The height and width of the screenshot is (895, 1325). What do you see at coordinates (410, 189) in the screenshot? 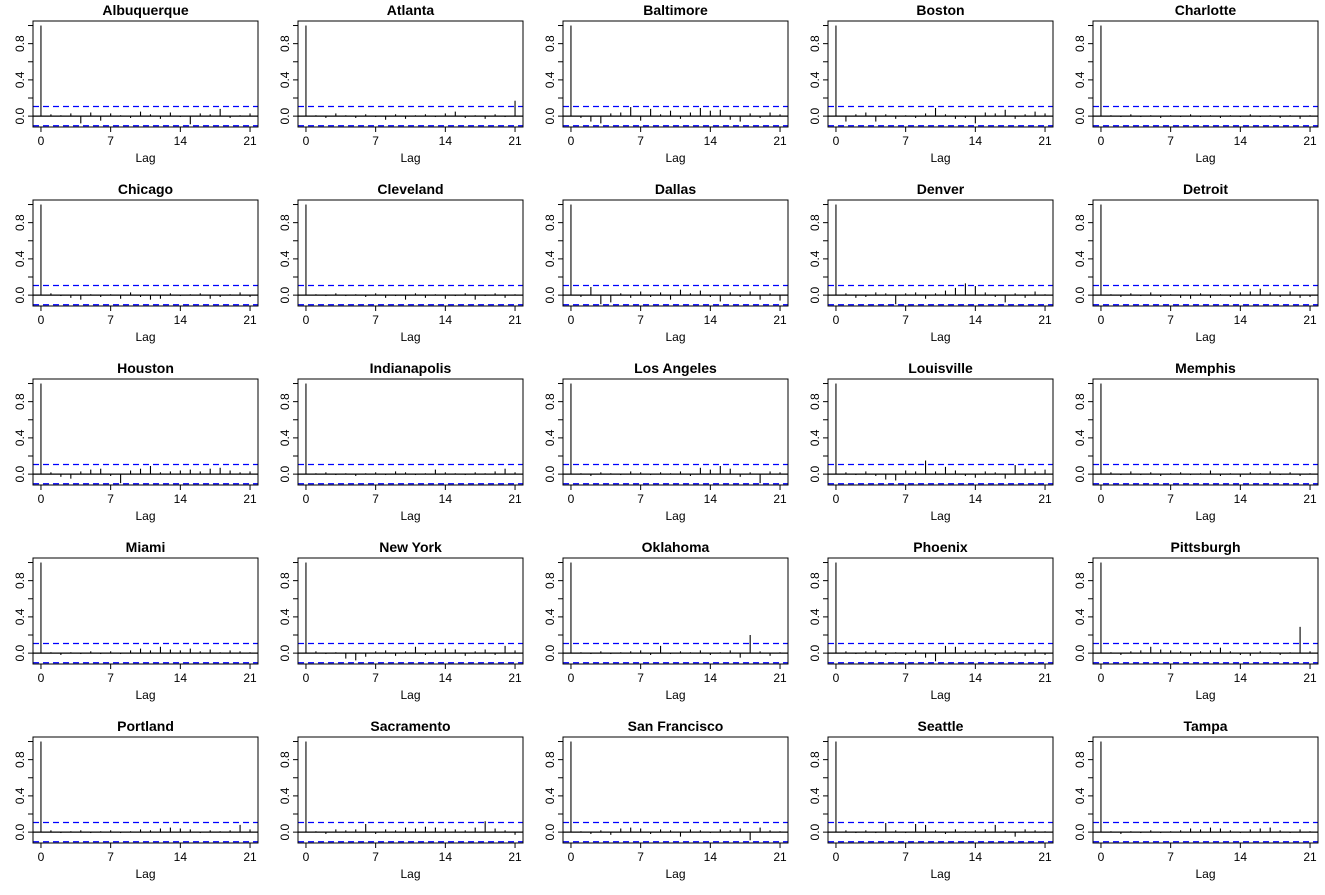
I see `panel-title: Cleveland` at bounding box center [410, 189].